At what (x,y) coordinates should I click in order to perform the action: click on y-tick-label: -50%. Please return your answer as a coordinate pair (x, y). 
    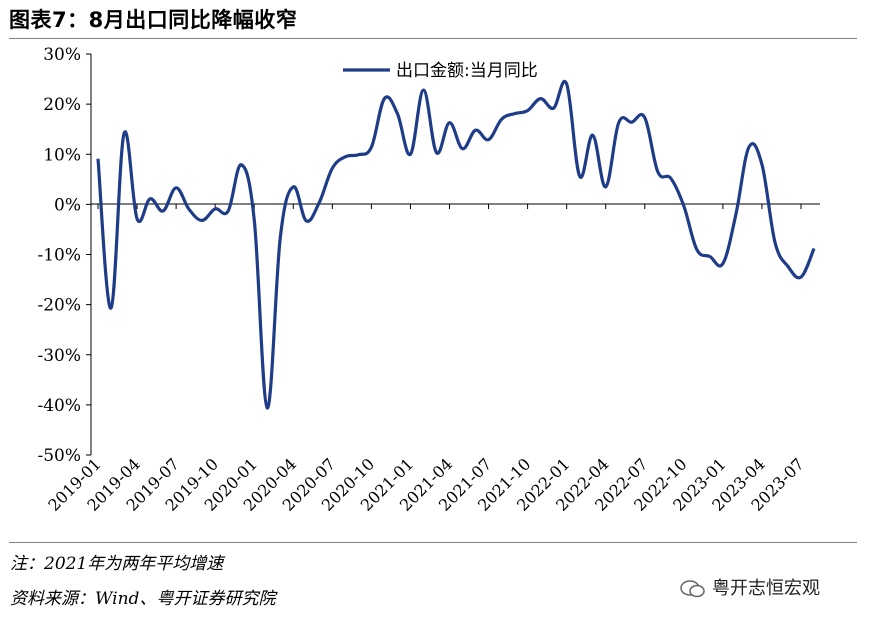
    Looking at the image, I should click on (59, 456).